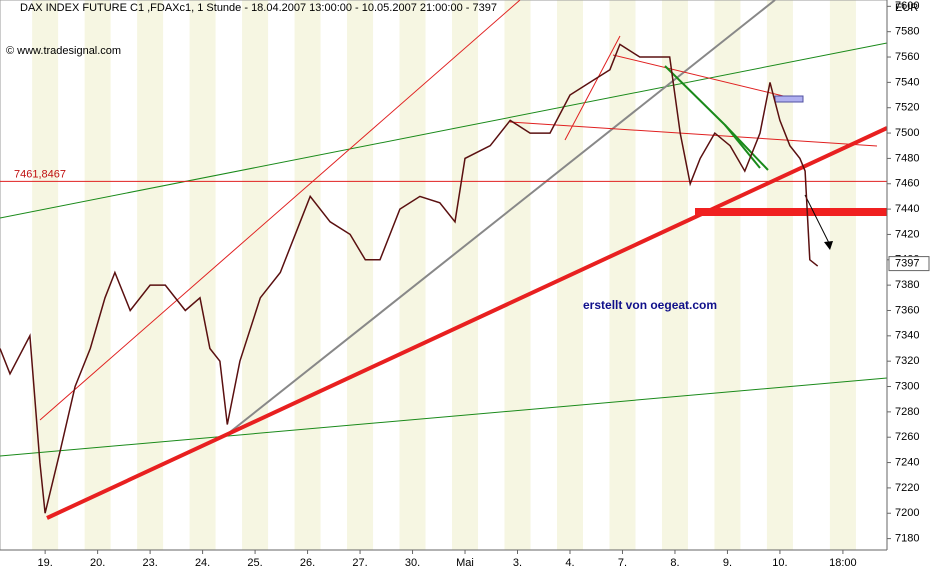 The width and height of the screenshot is (932, 575). I want to click on y-tick-label: 7280, so click(907, 412).